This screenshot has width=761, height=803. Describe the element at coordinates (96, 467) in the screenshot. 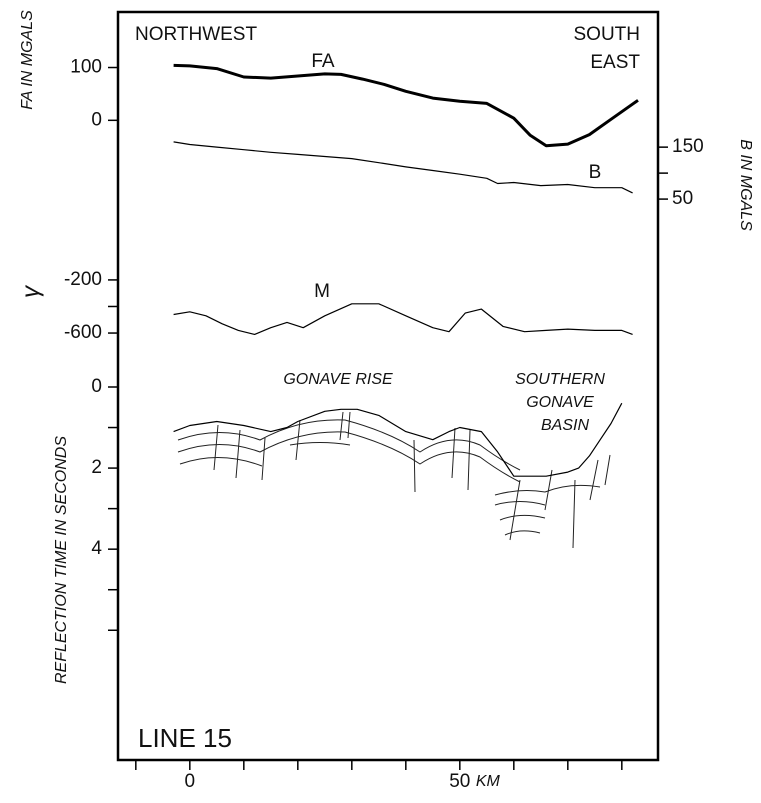

I see `y-tick-label: 2` at that location.